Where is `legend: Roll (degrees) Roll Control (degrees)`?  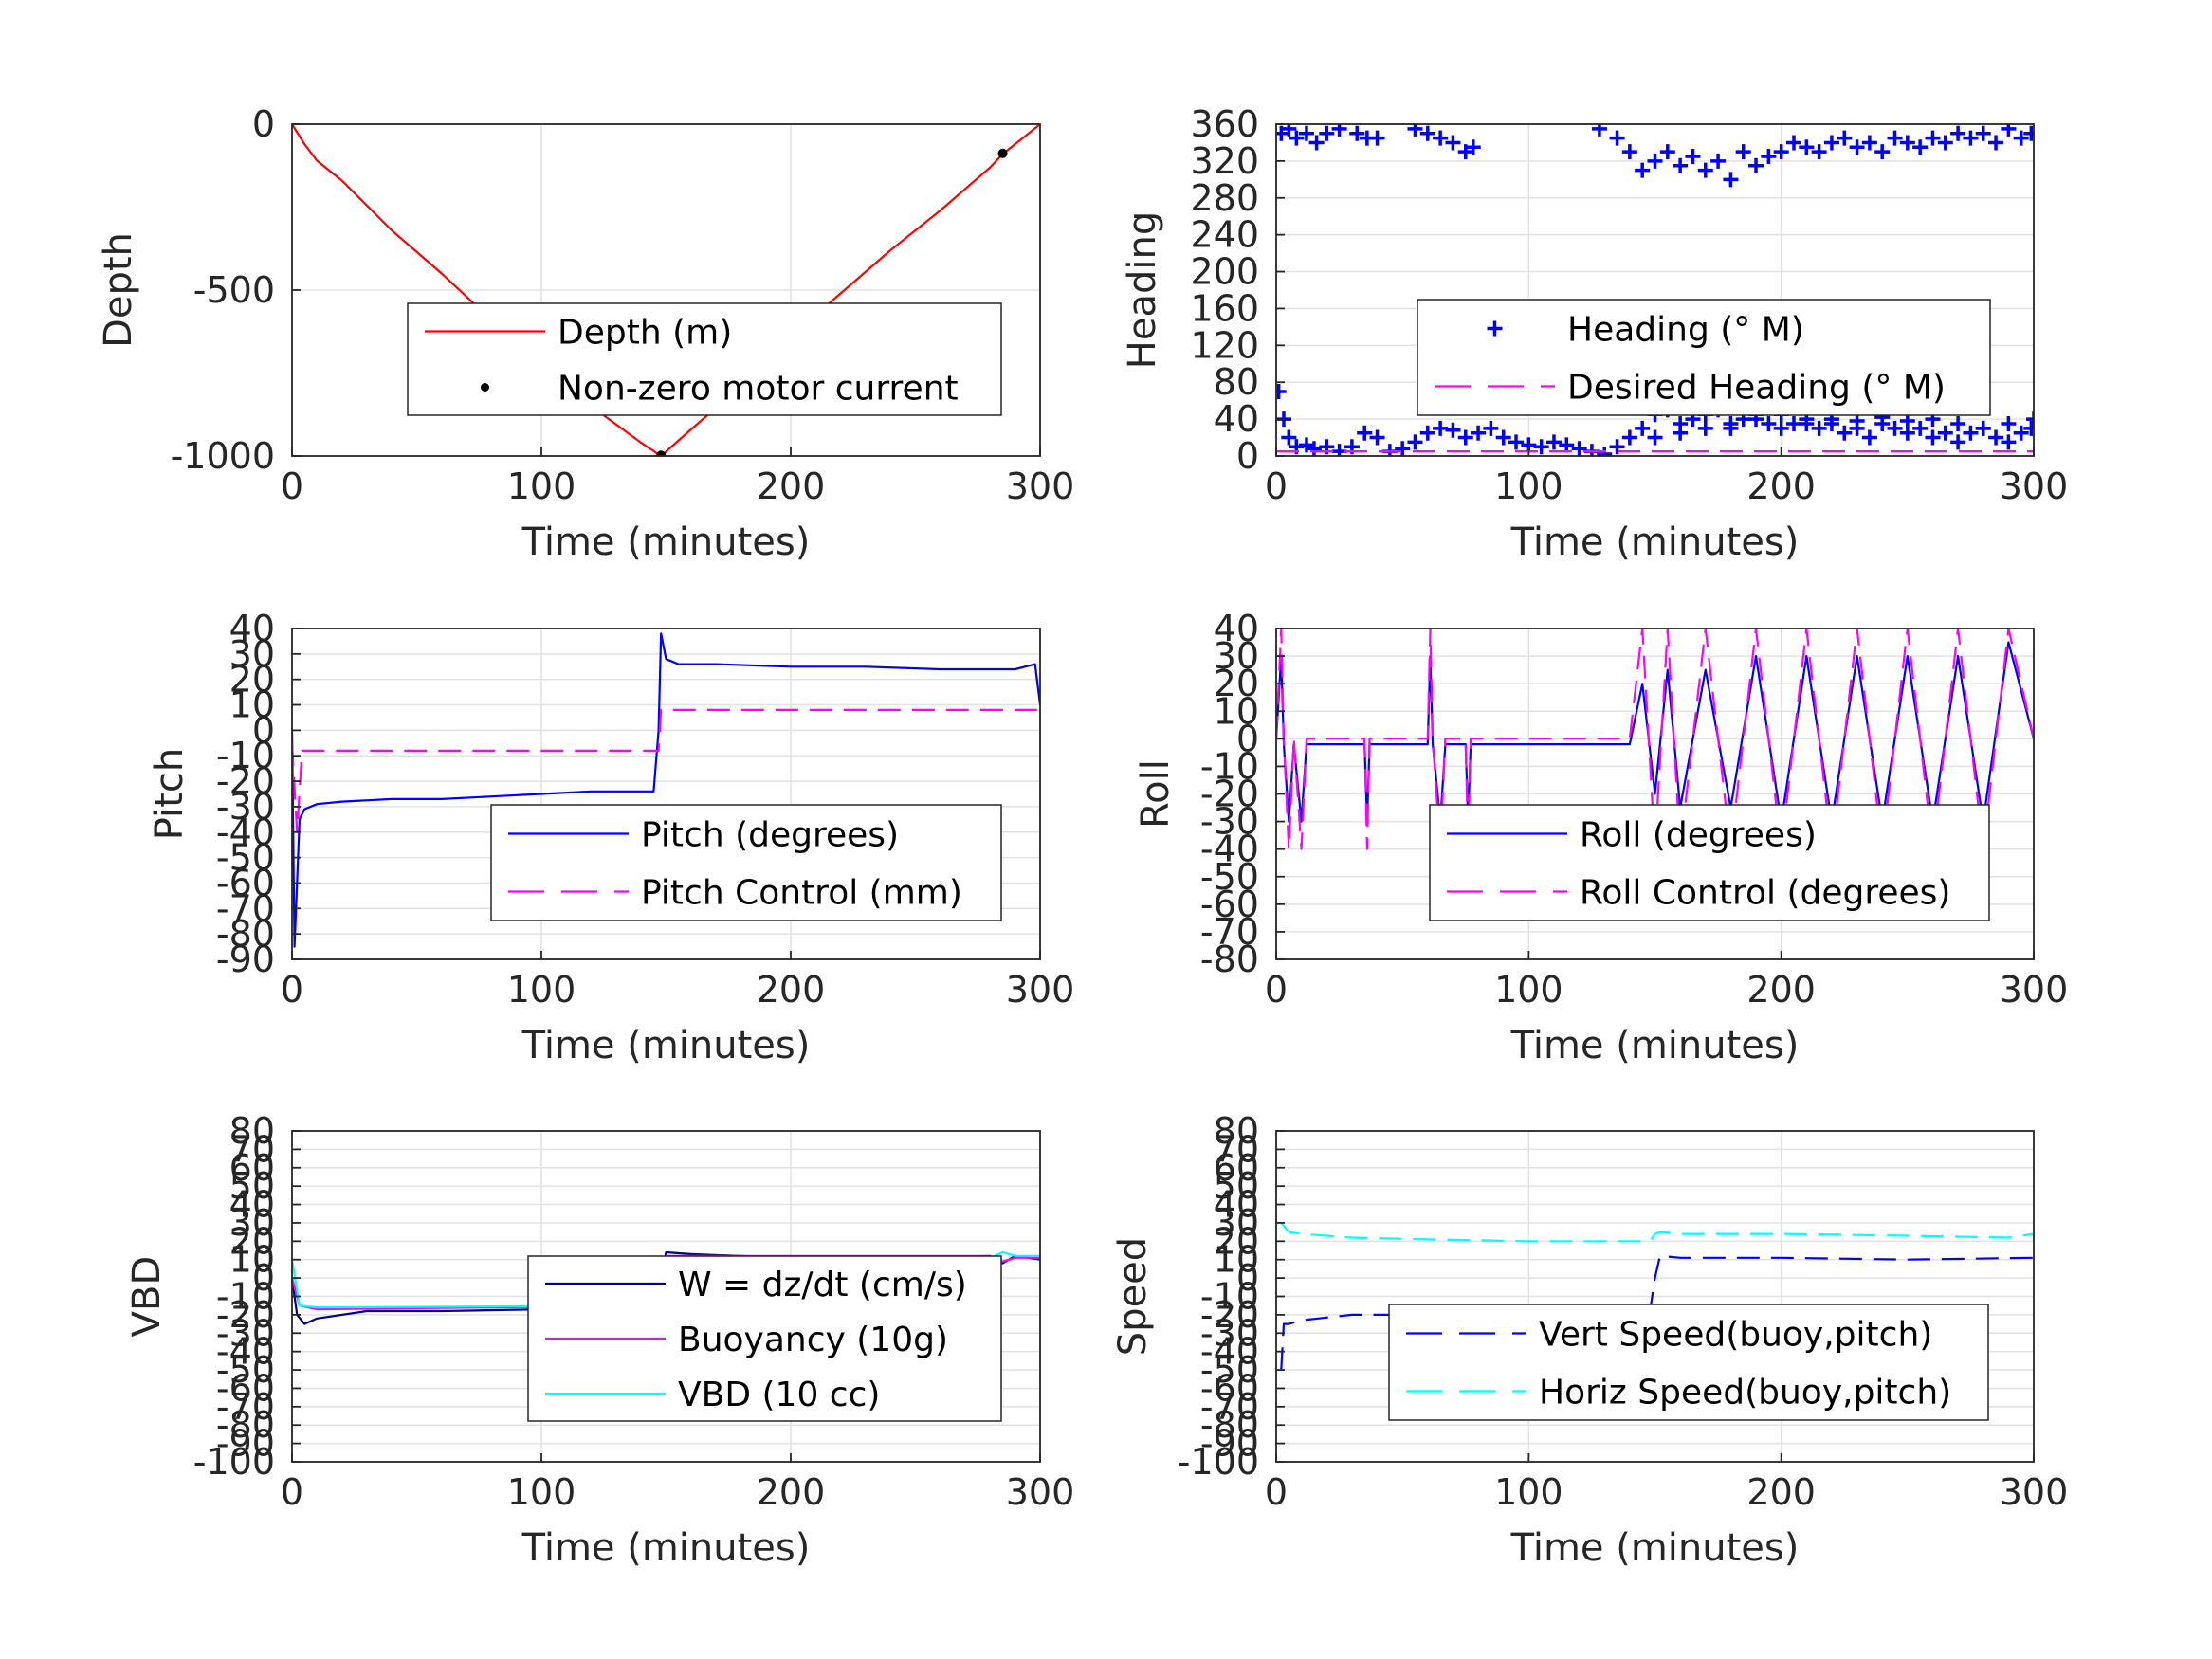 legend: Roll (degrees) Roll Control (degrees) is located at coordinates (1709, 862).